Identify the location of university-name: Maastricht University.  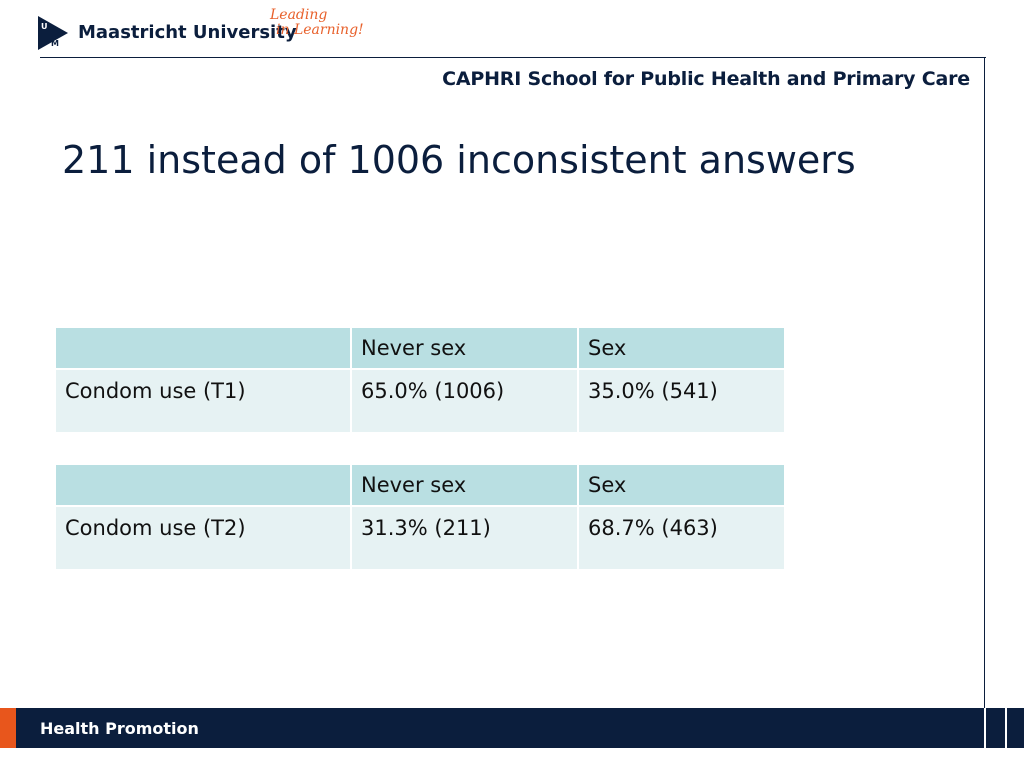
(187, 32).